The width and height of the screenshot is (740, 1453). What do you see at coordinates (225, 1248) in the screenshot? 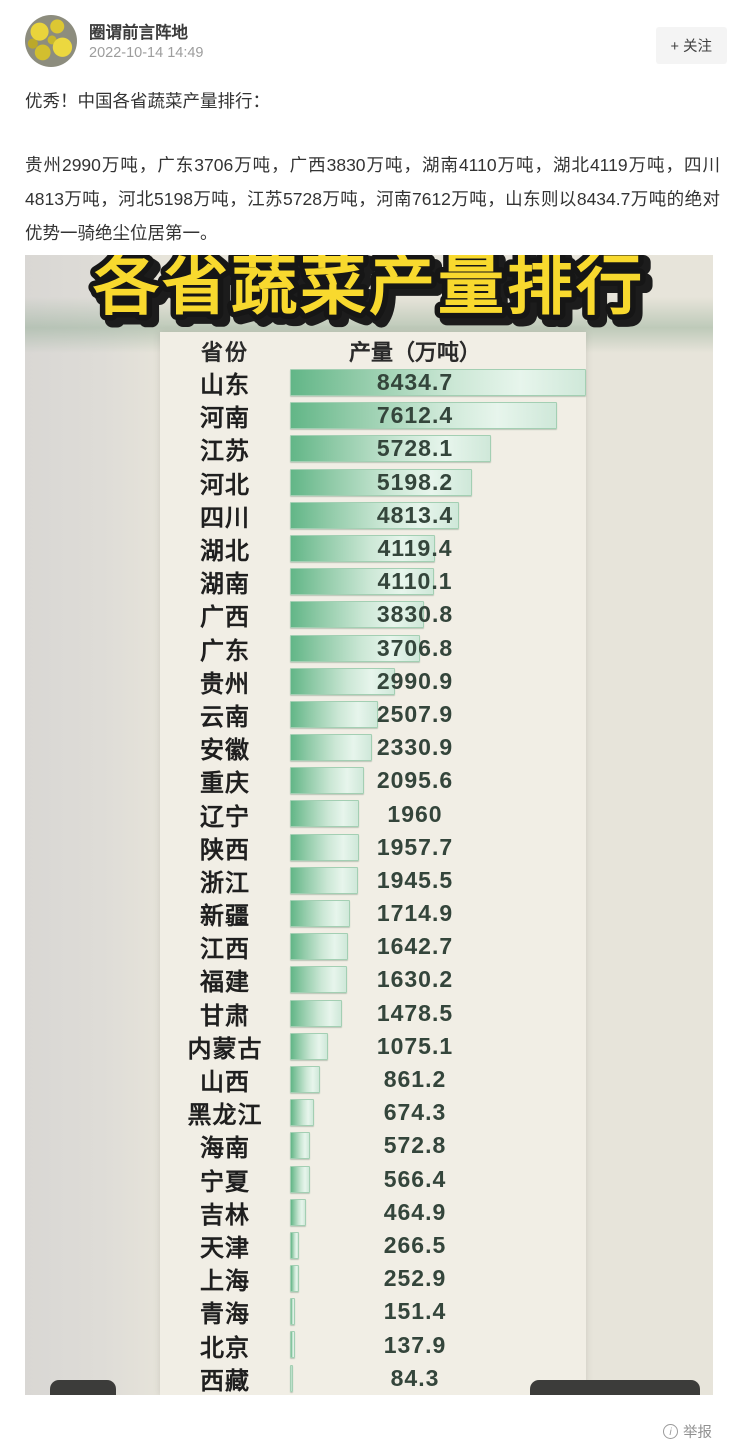
I see `province-label: 天津` at bounding box center [225, 1248].